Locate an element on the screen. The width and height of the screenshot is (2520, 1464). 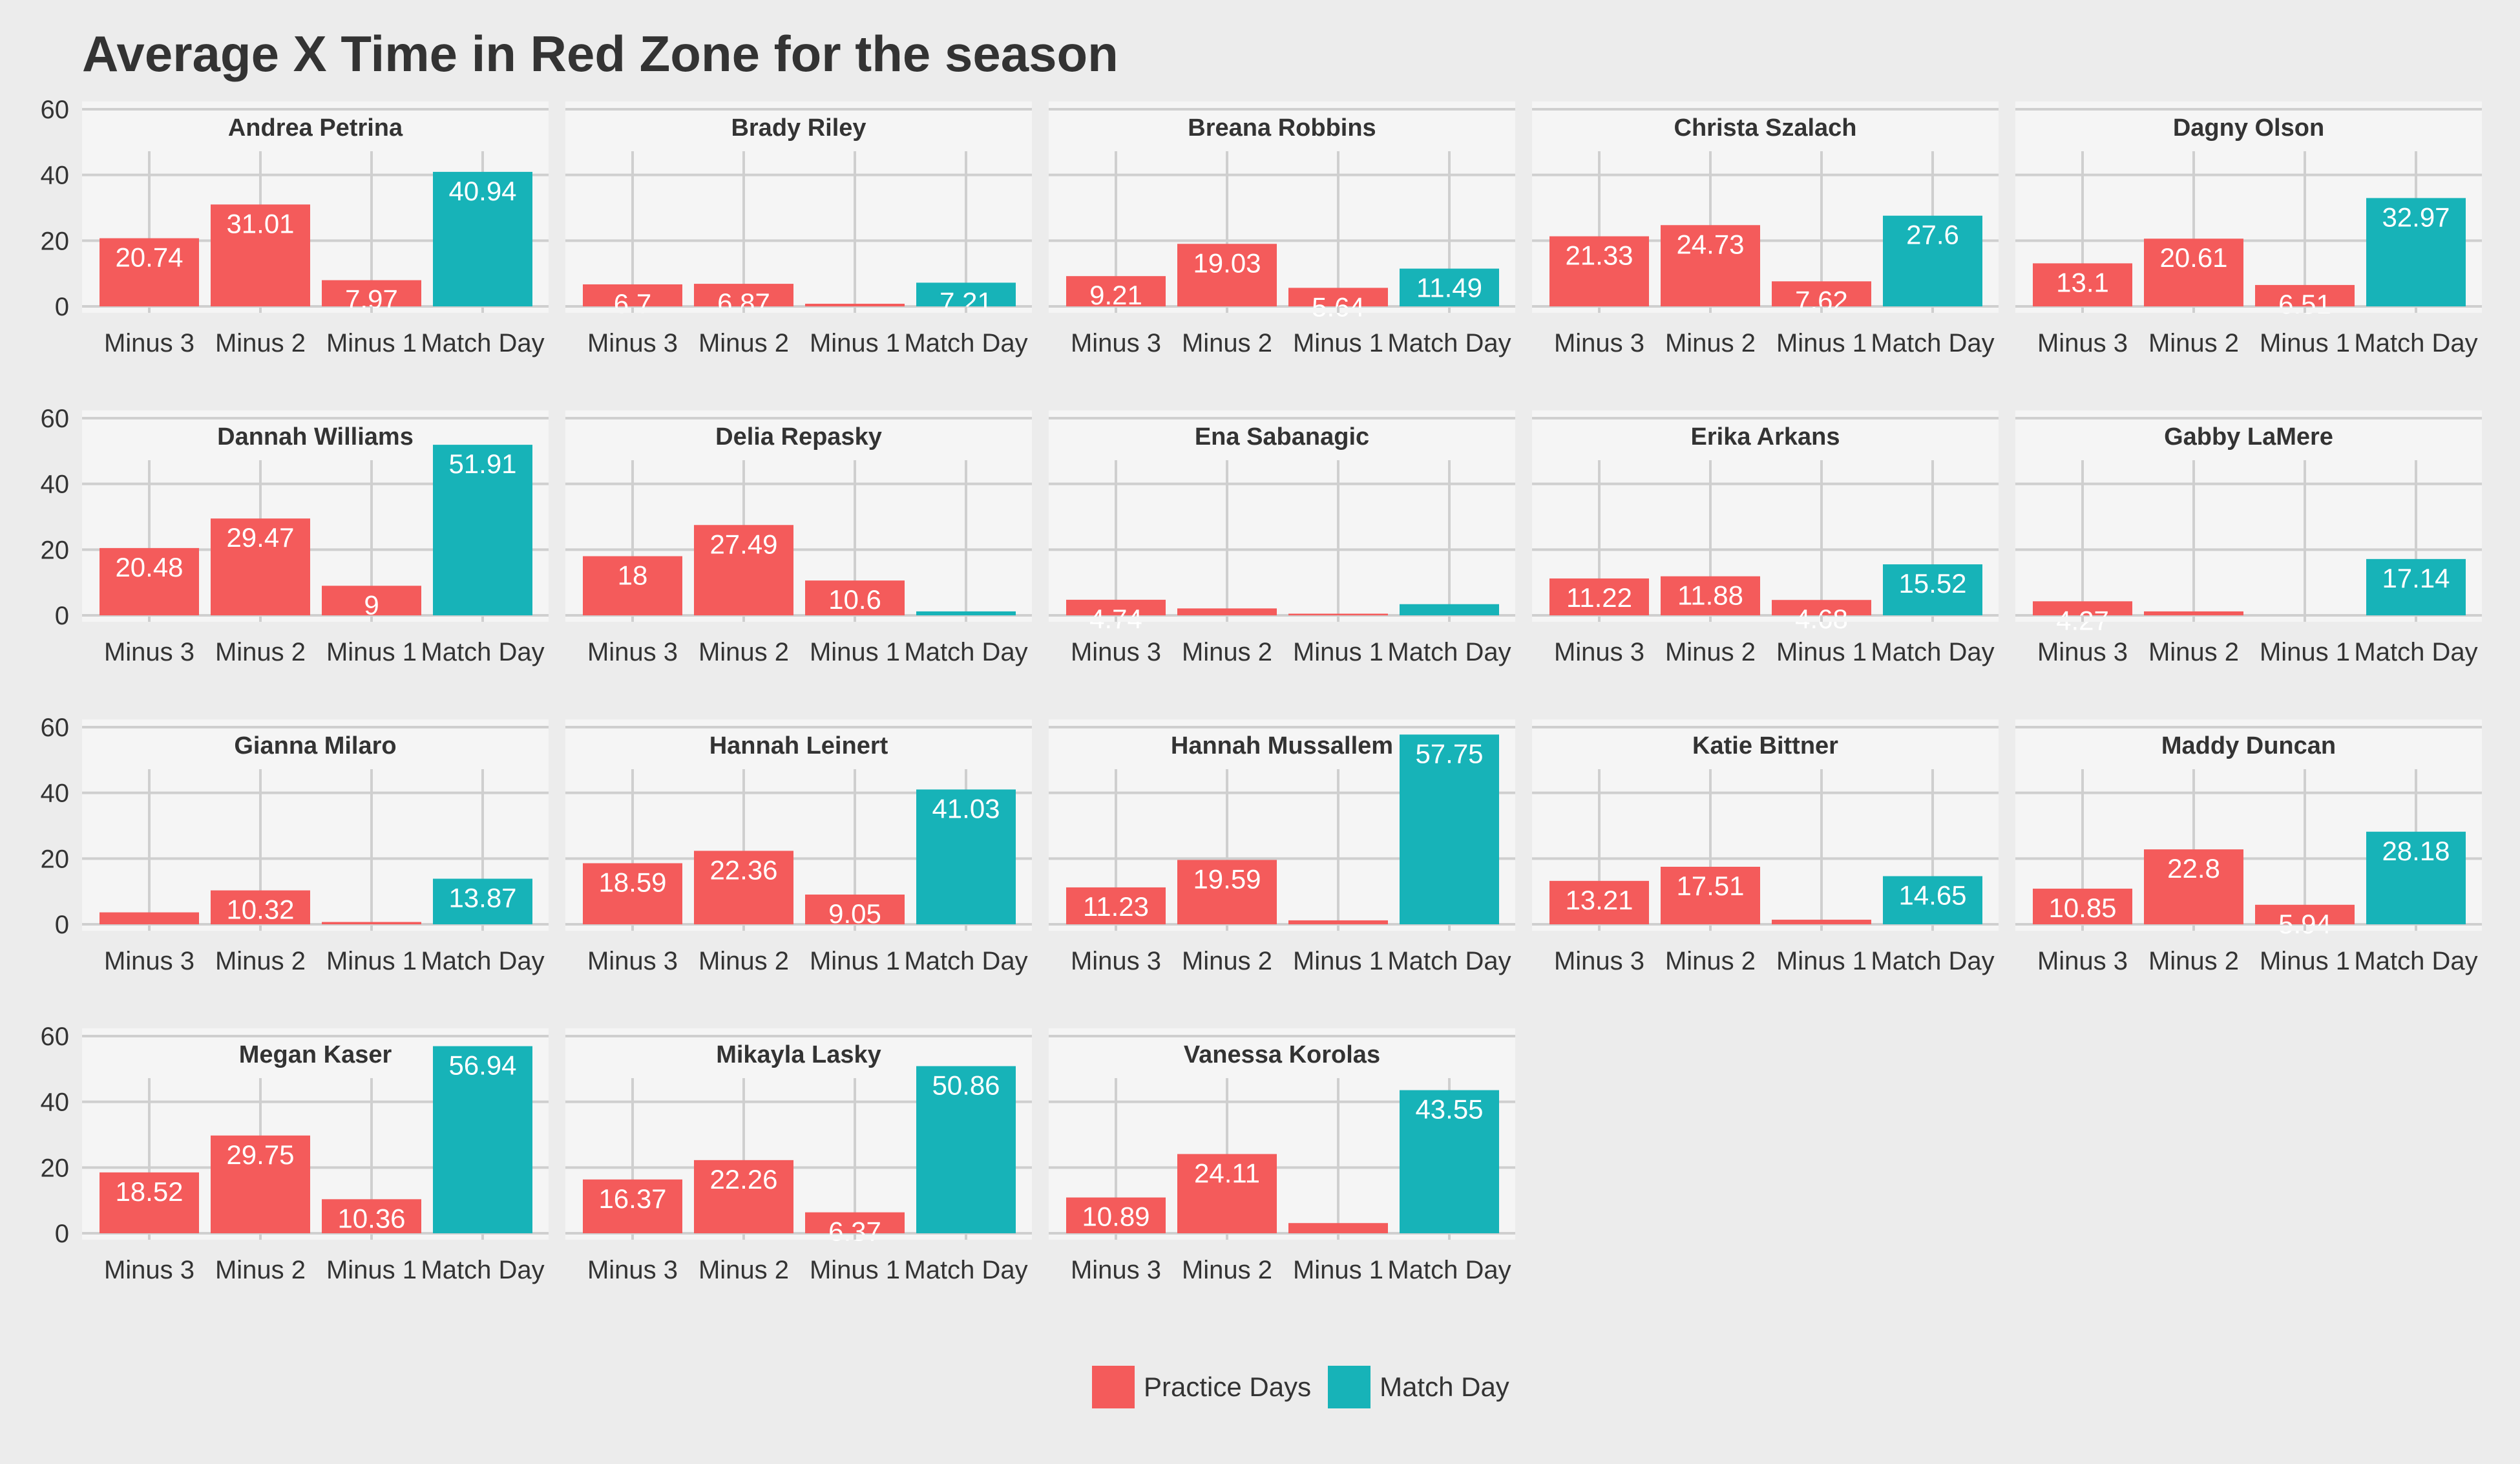
bar-value-label: 15.52 is located at coordinates (1932, 583).